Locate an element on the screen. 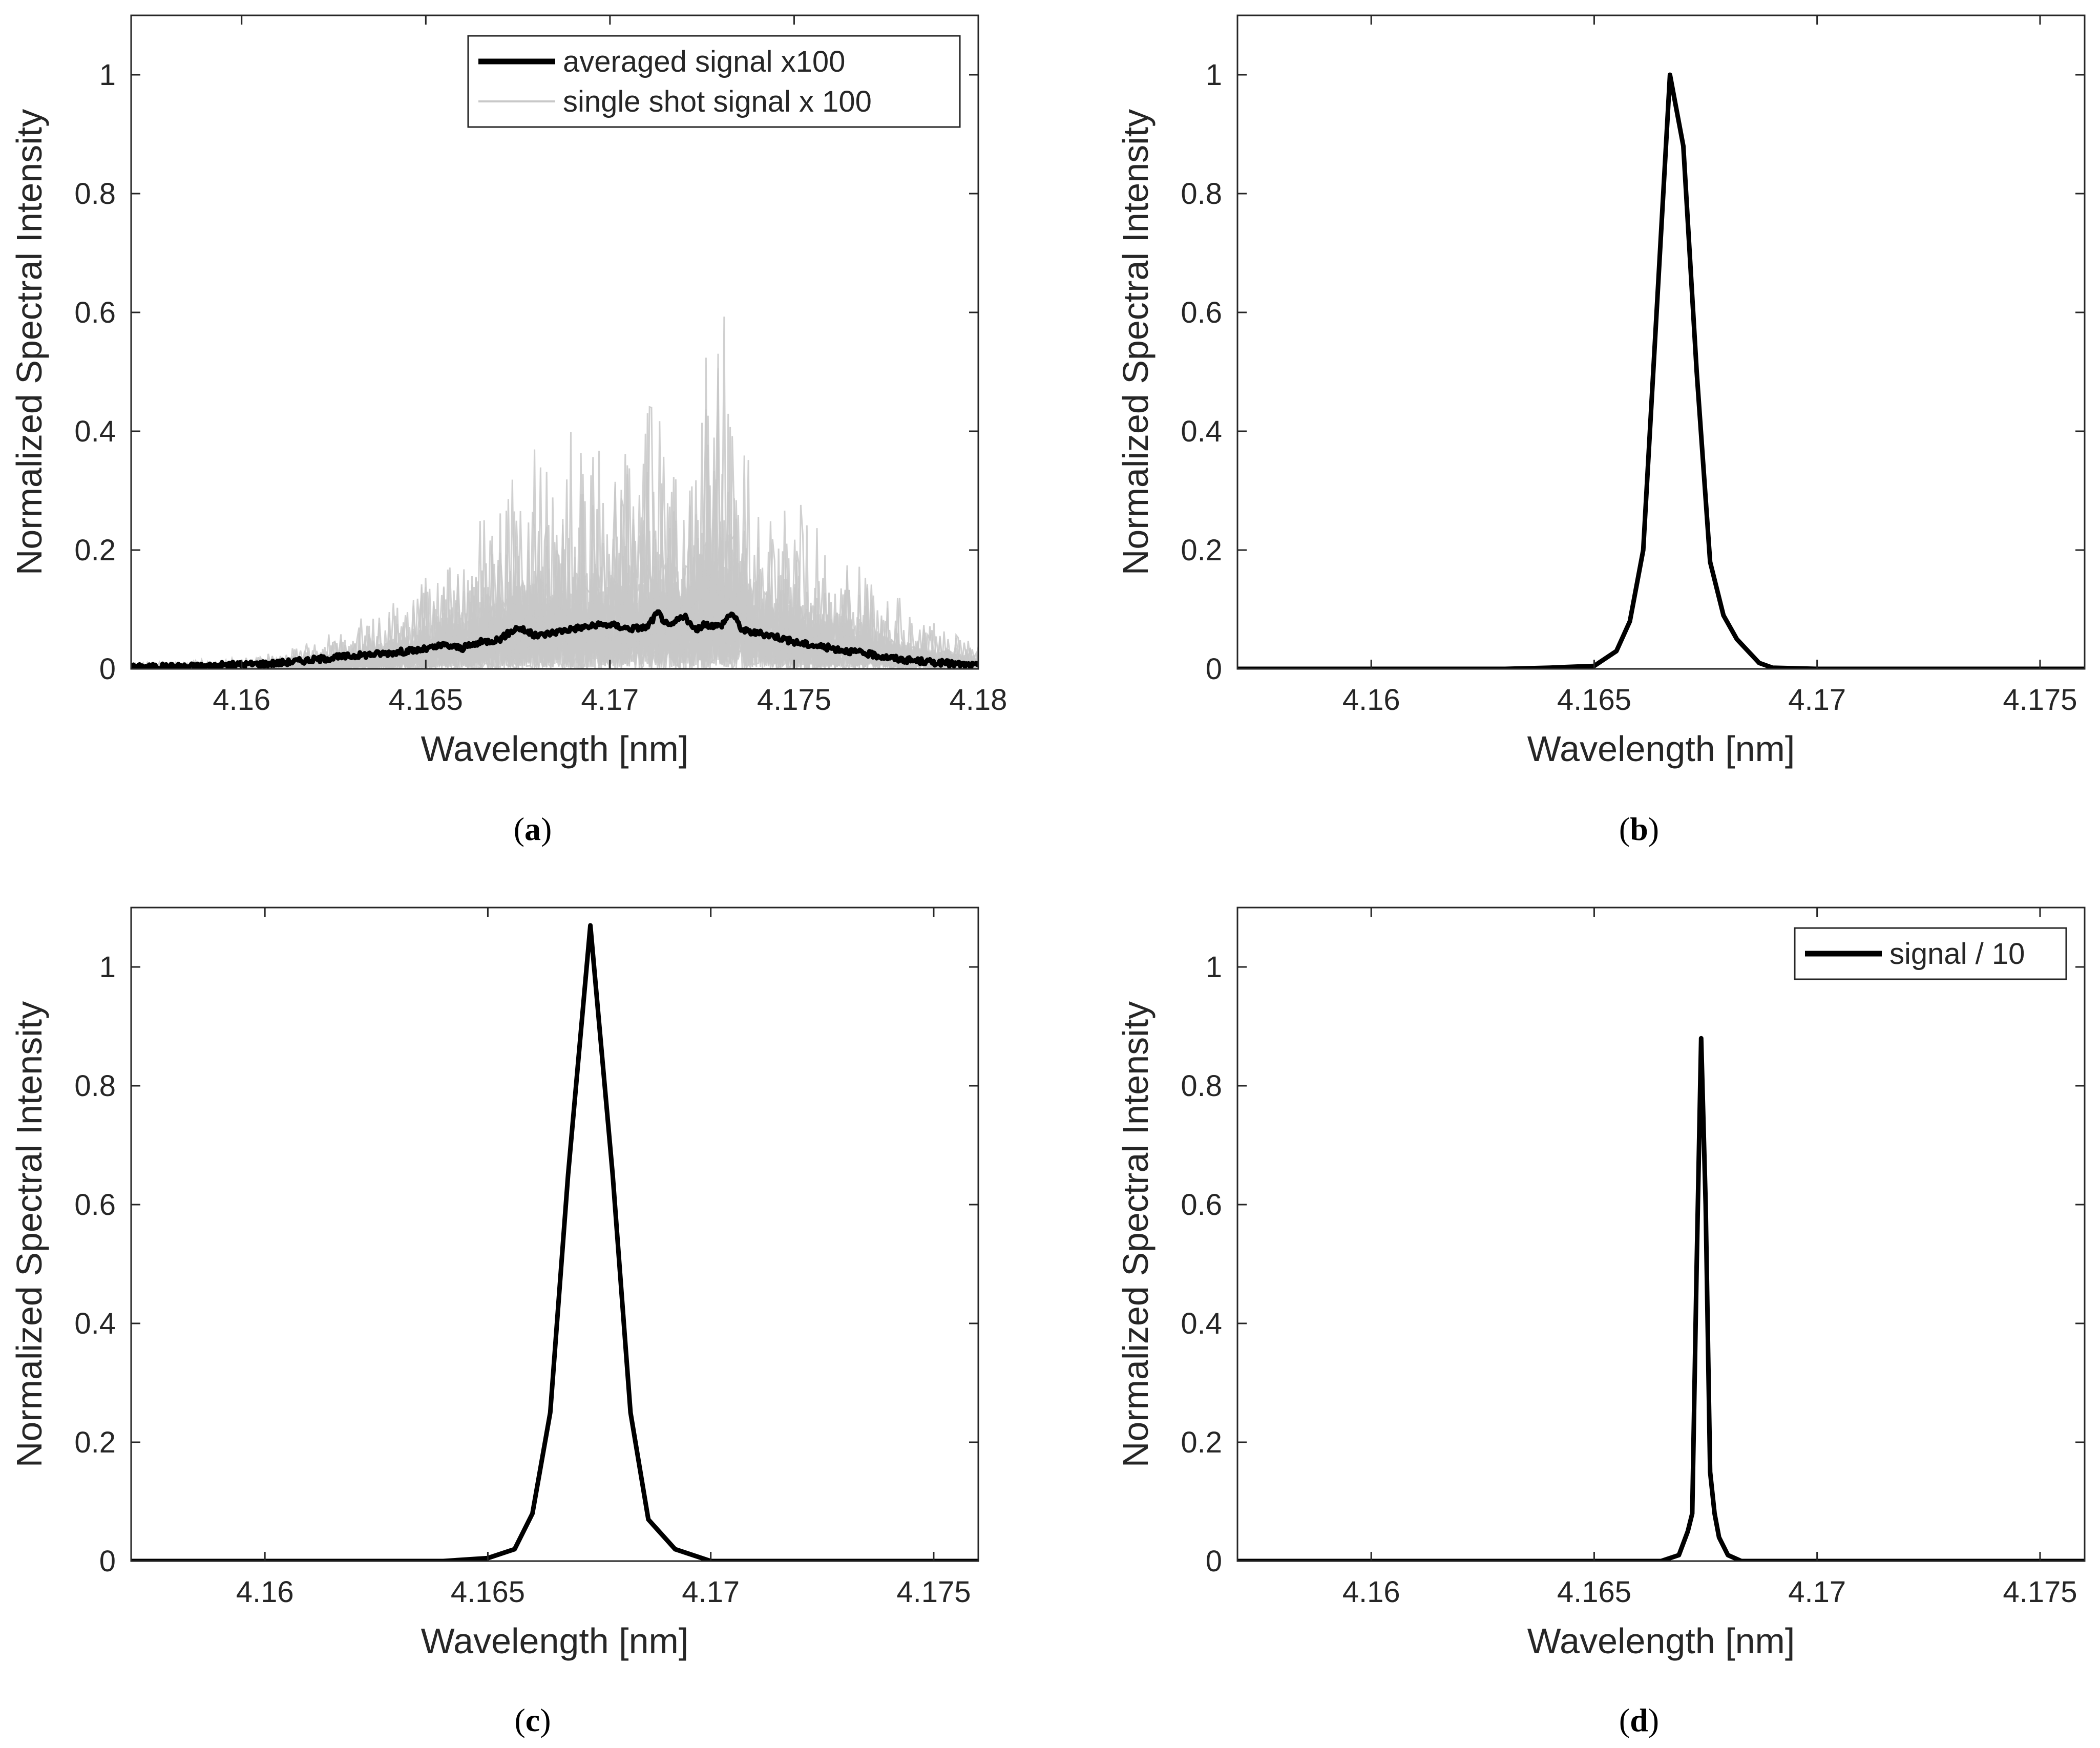 The width and height of the screenshot is (2100, 1748). legend-box is located at coordinates (714, 81).